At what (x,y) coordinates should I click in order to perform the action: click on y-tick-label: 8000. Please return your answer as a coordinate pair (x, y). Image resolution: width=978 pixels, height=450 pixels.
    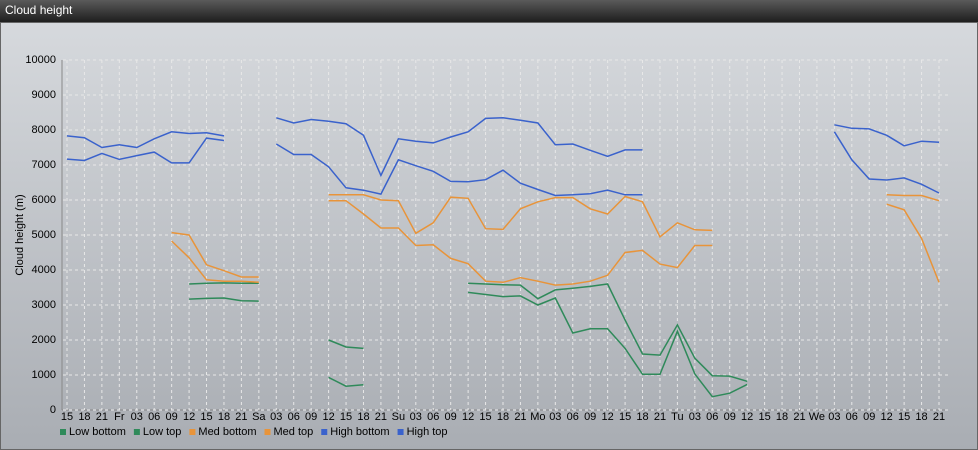
    Looking at the image, I should click on (44, 130).